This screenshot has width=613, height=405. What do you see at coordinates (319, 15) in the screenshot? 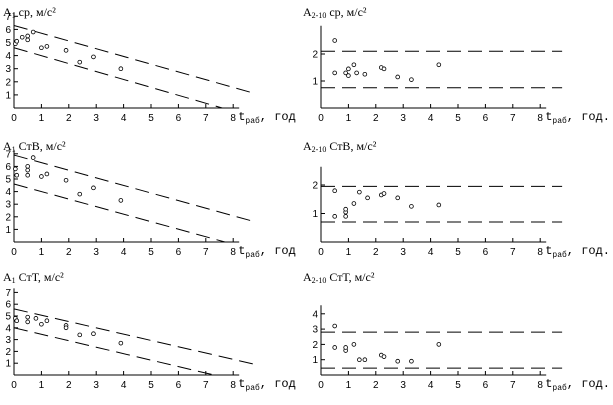
I see `title-subscript: 2-10` at bounding box center [319, 15].